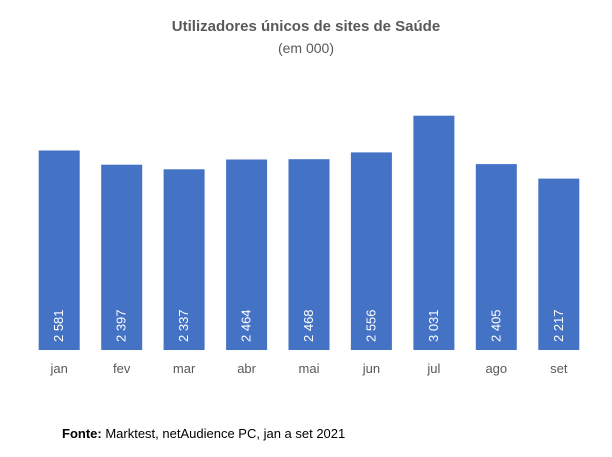 The image size is (612, 457). What do you see at coordinates (82, 433) in the screenshot?
I see `source-label: Fonte:` at bounding box center [82, 433].